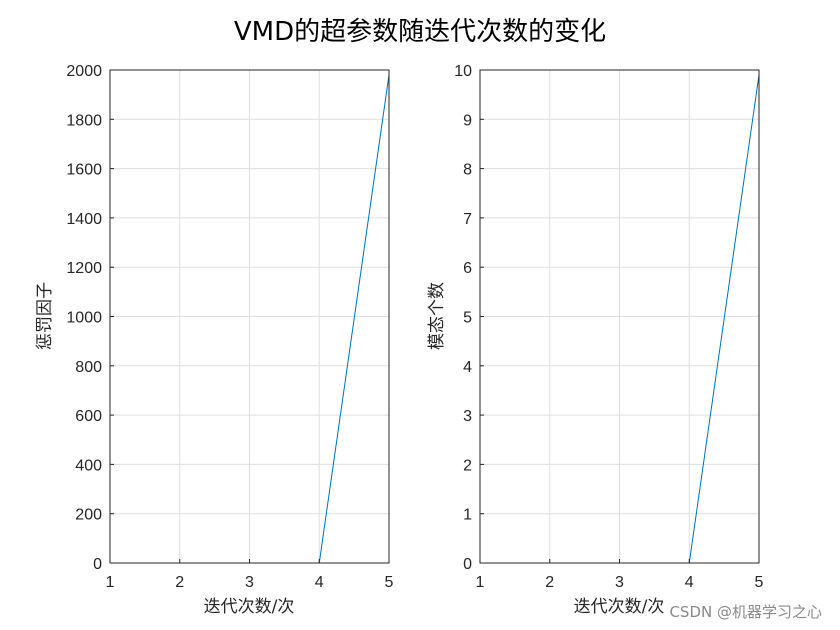 The image size is (840, 630). I want to click on y-tick-label: 1800, so click(84, 120).